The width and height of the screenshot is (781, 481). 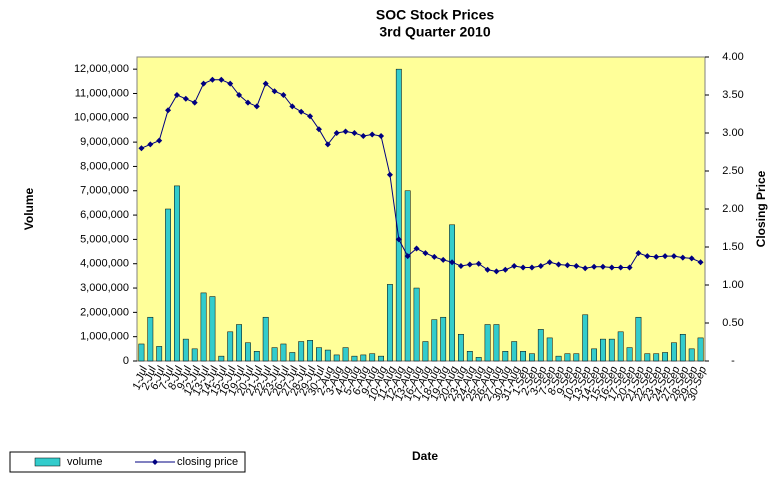 What do you see at coordinates (101, 118) in the screenshot?
I see `y-tick-label: 10,000,000` at bounding box center [101, 118].